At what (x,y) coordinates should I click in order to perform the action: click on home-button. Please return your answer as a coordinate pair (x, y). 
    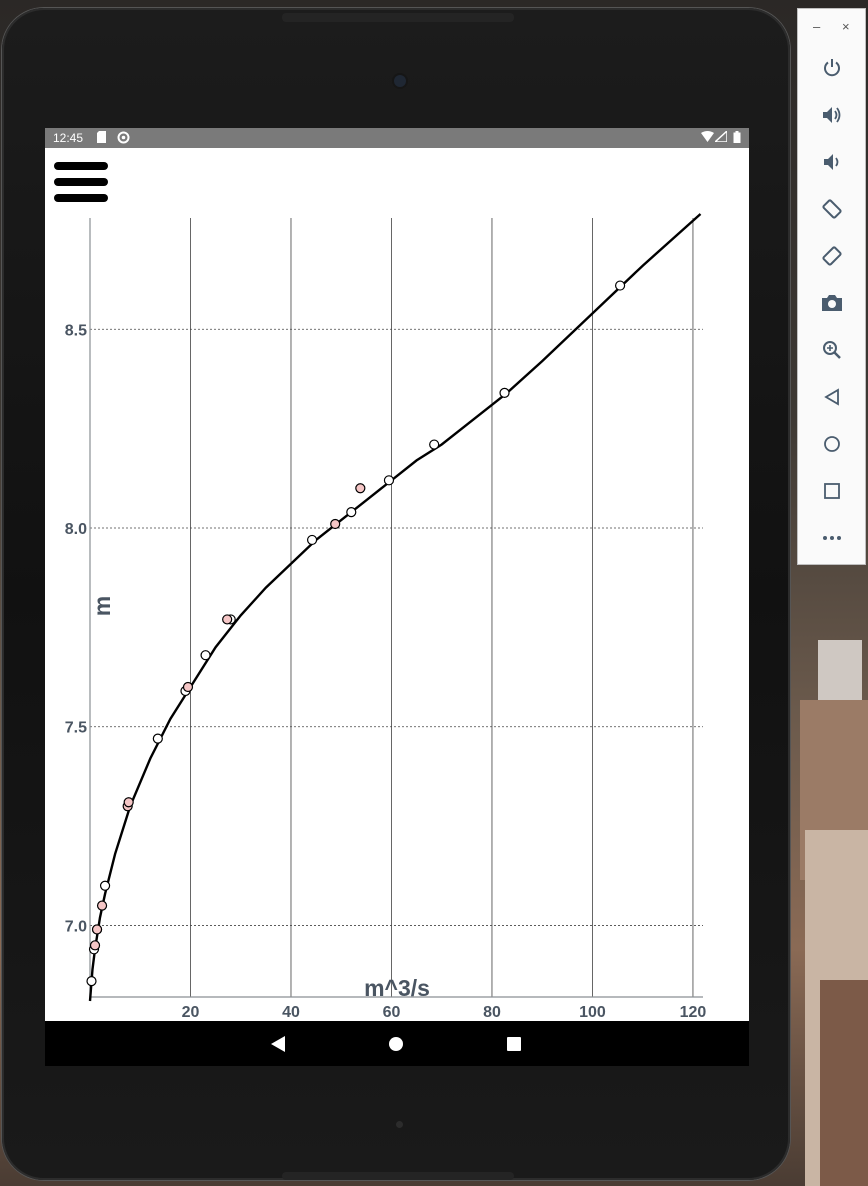
    Looking at the image, I should click on (832, 444).